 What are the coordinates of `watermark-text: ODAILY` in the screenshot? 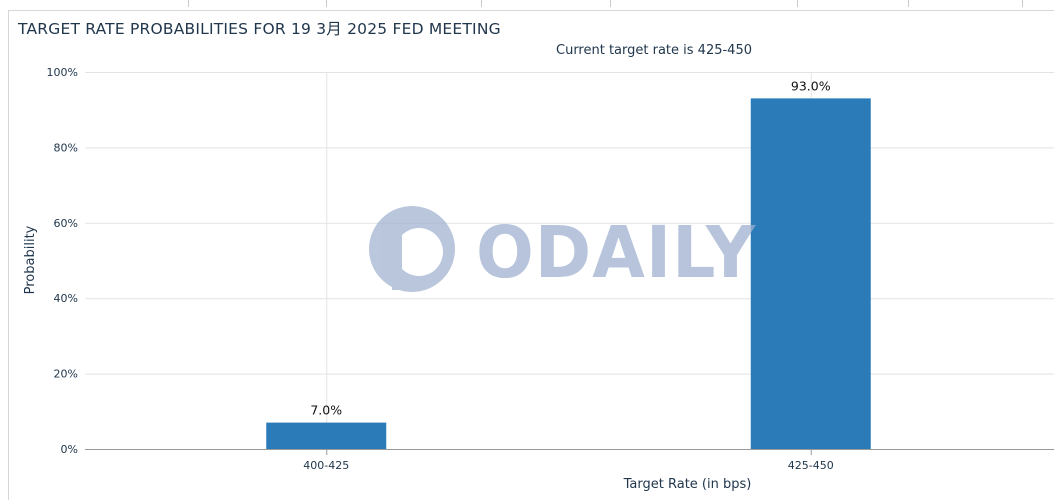 It's located at (616, 253).